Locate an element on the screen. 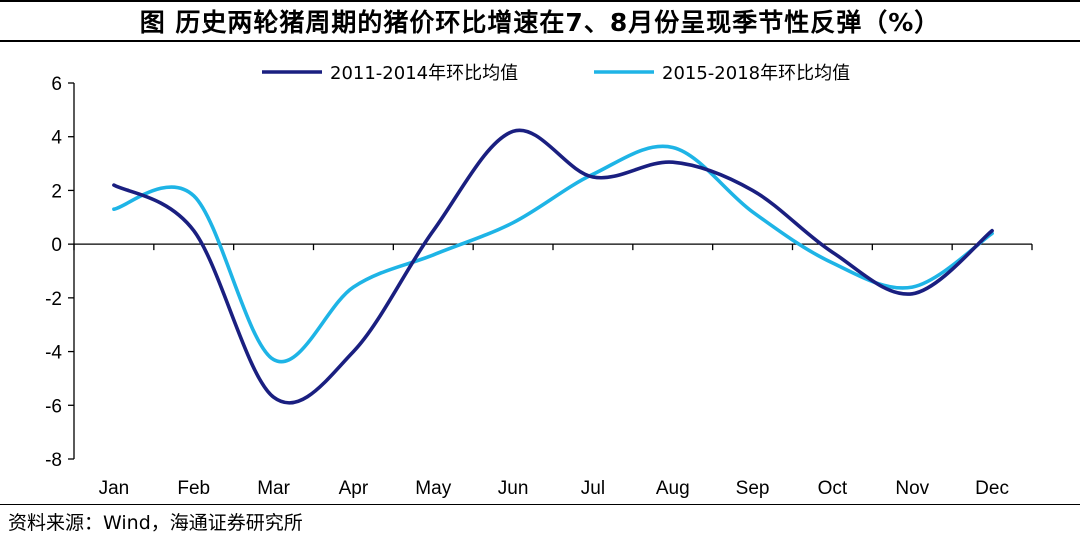  y-tick-label: 0 is located at coordinates (56, 245).